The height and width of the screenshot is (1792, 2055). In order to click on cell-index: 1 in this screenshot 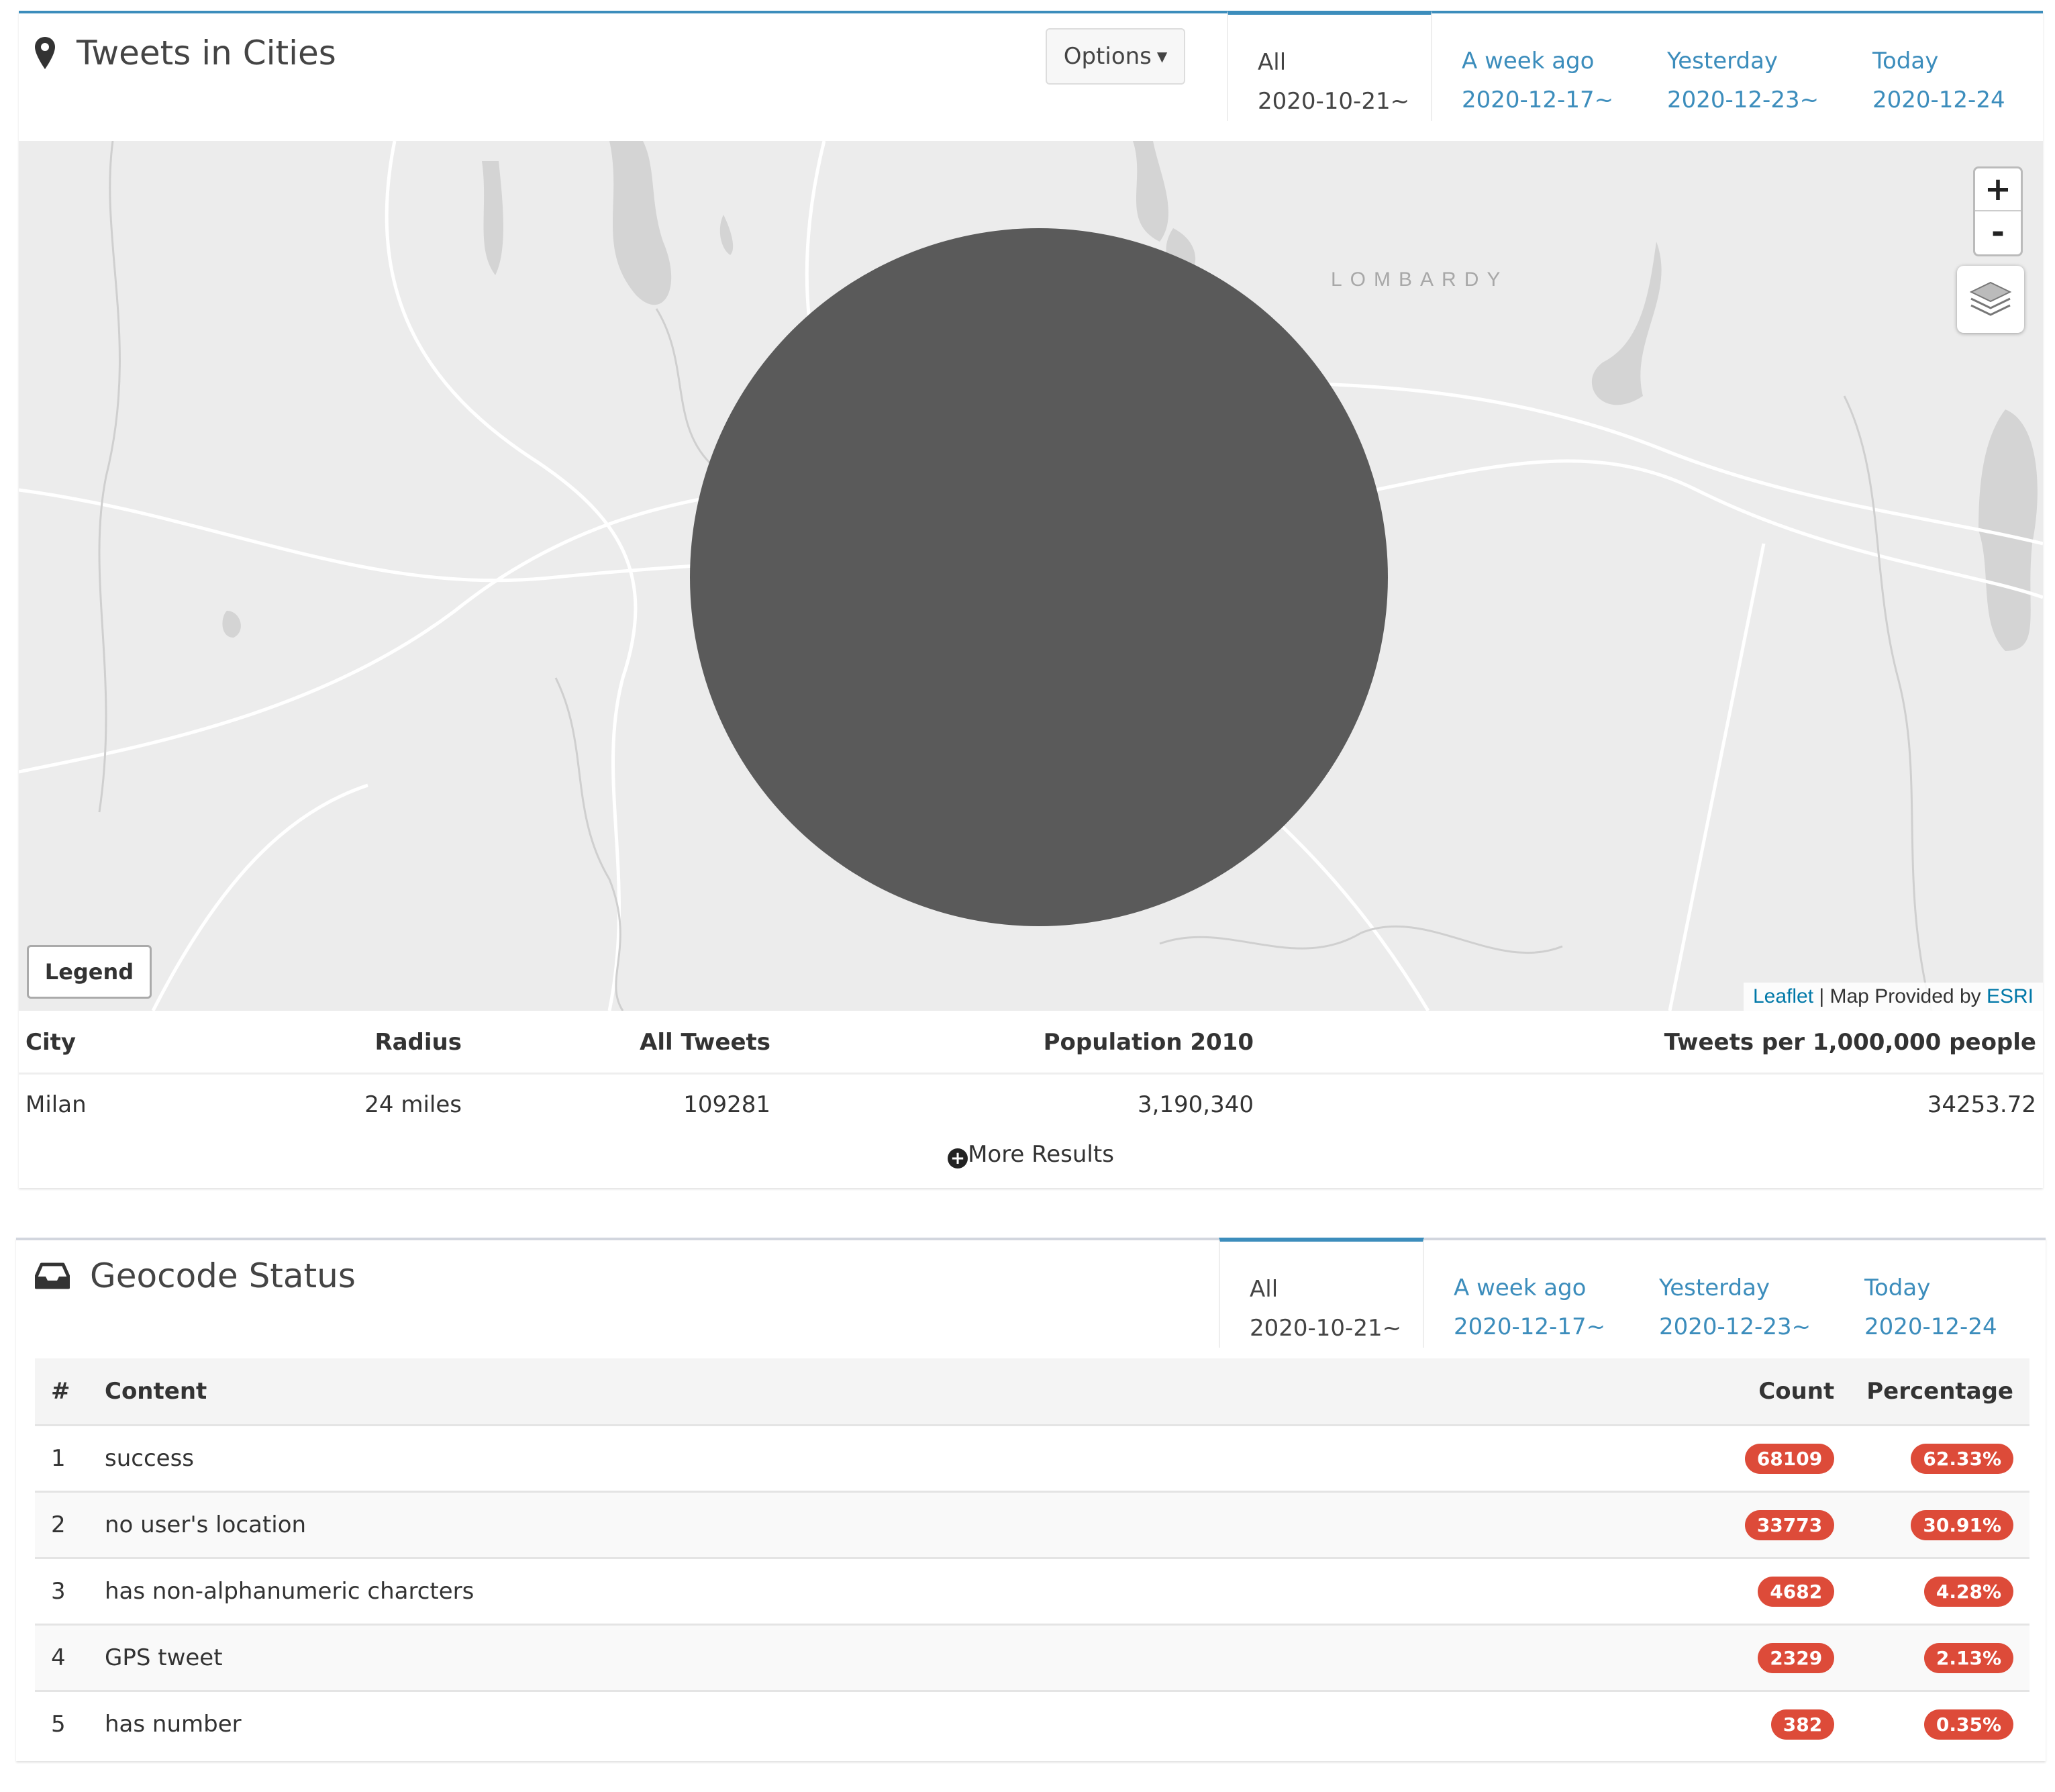, I will do `click(62, 1458)`.